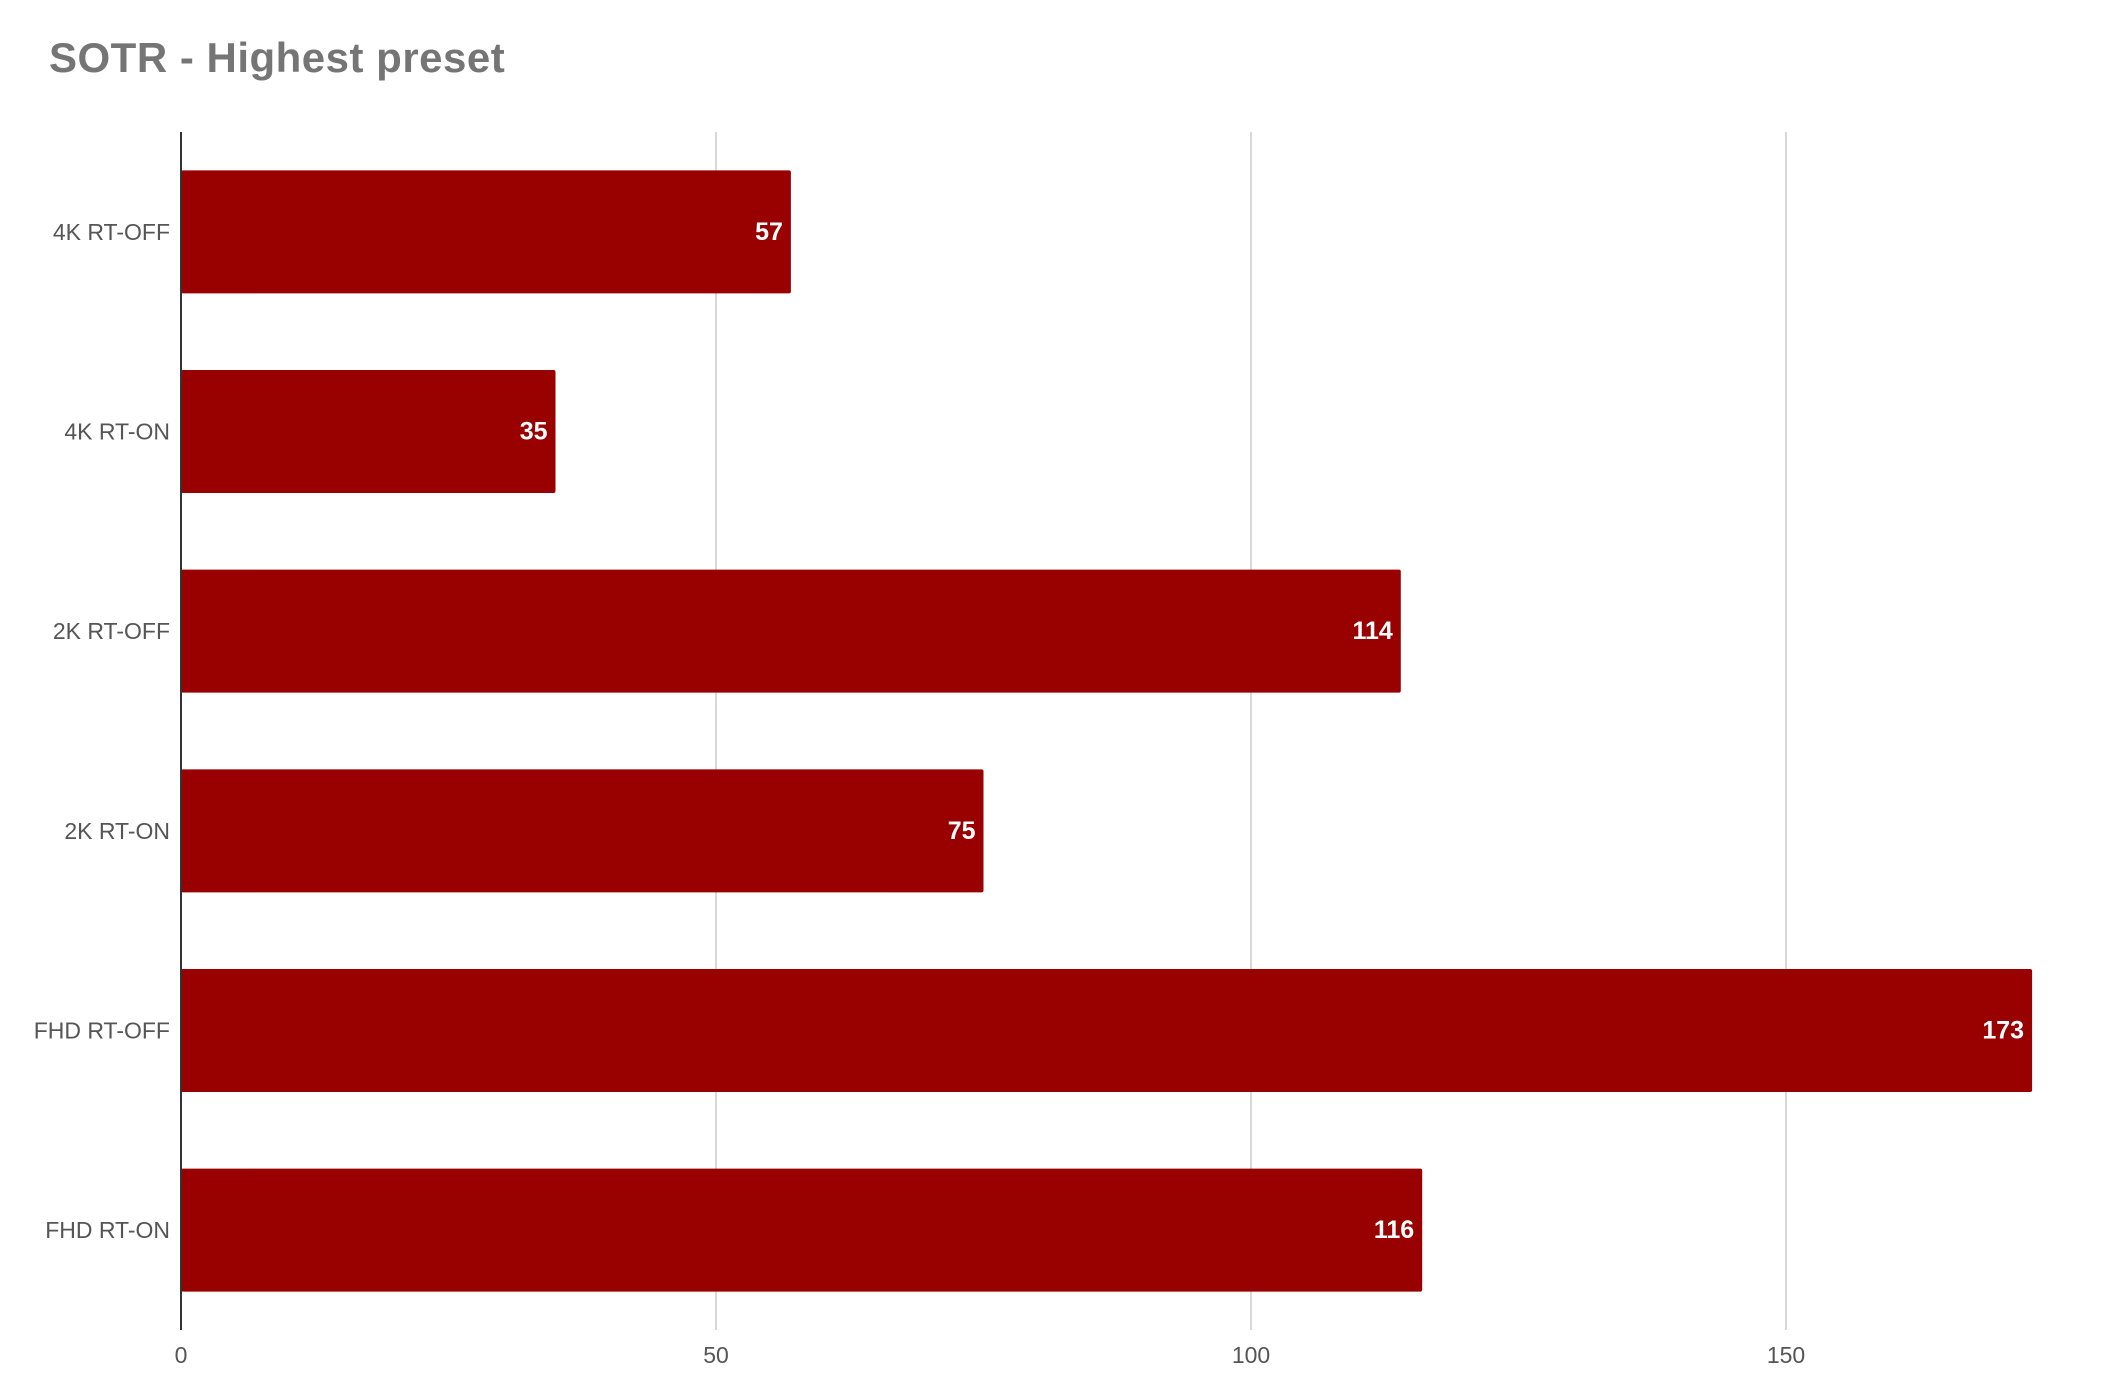 The image size is (2111, 1382). What do you see at coordinates (1394, 1230) in the screenshot?
I see `data-label-5: 116` at bounding box center [1394, 1230].